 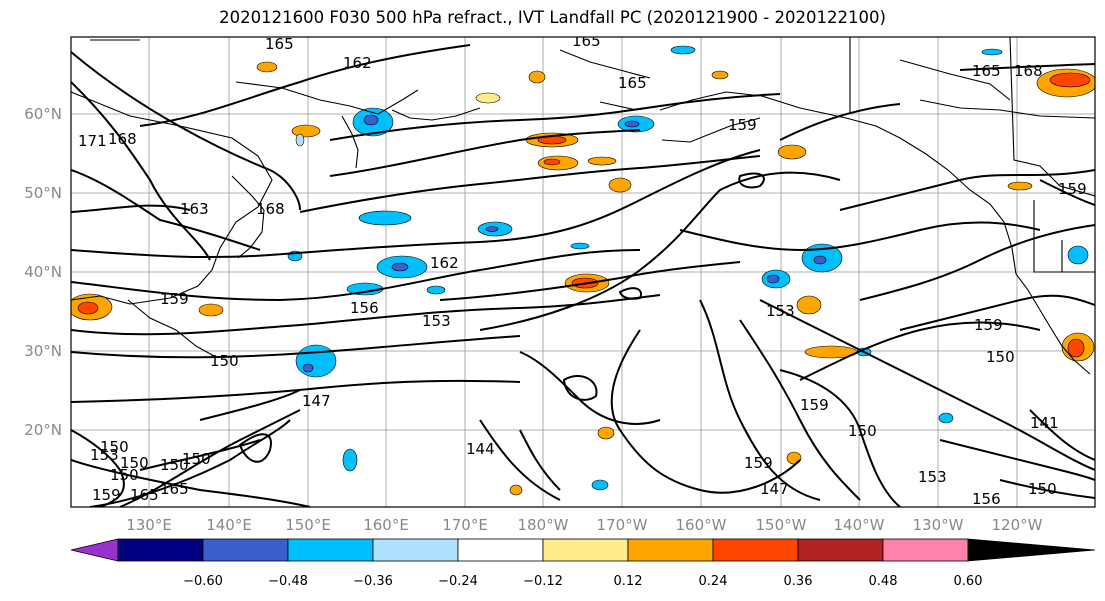 What do you see at coordinates (373, 581) in the screenshot?
I see `colorbar-tick-label: −0.36` at bounding box center [373, 581].